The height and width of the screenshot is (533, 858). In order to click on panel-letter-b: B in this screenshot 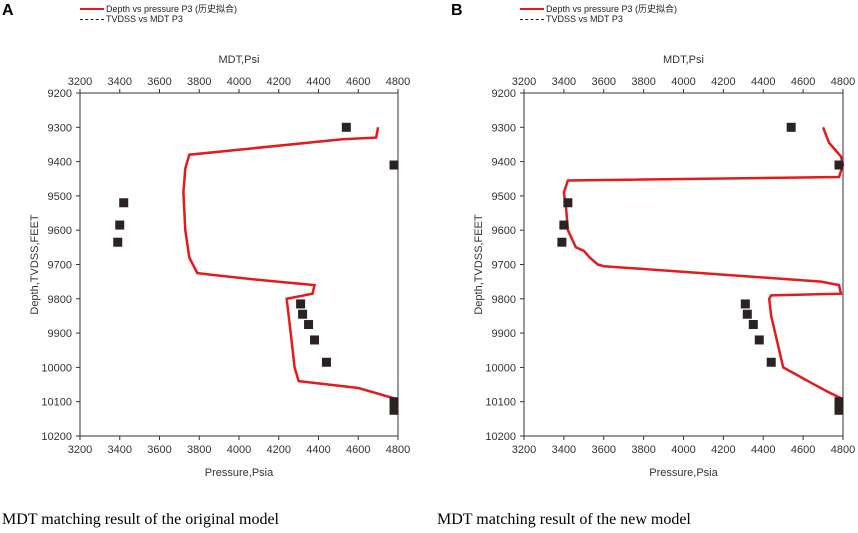, I will do `click(457, 10)`.